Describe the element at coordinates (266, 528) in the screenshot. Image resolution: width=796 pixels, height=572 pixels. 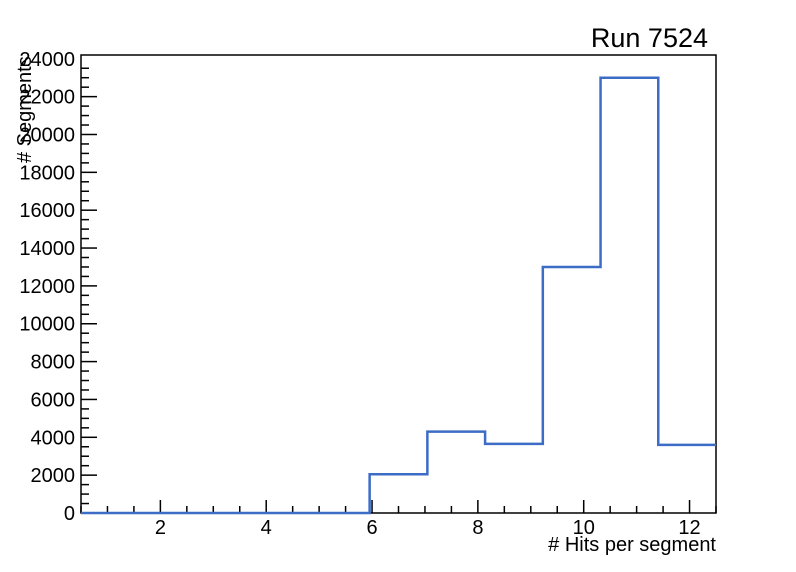
I see `x-tick-label: 4` at that location.